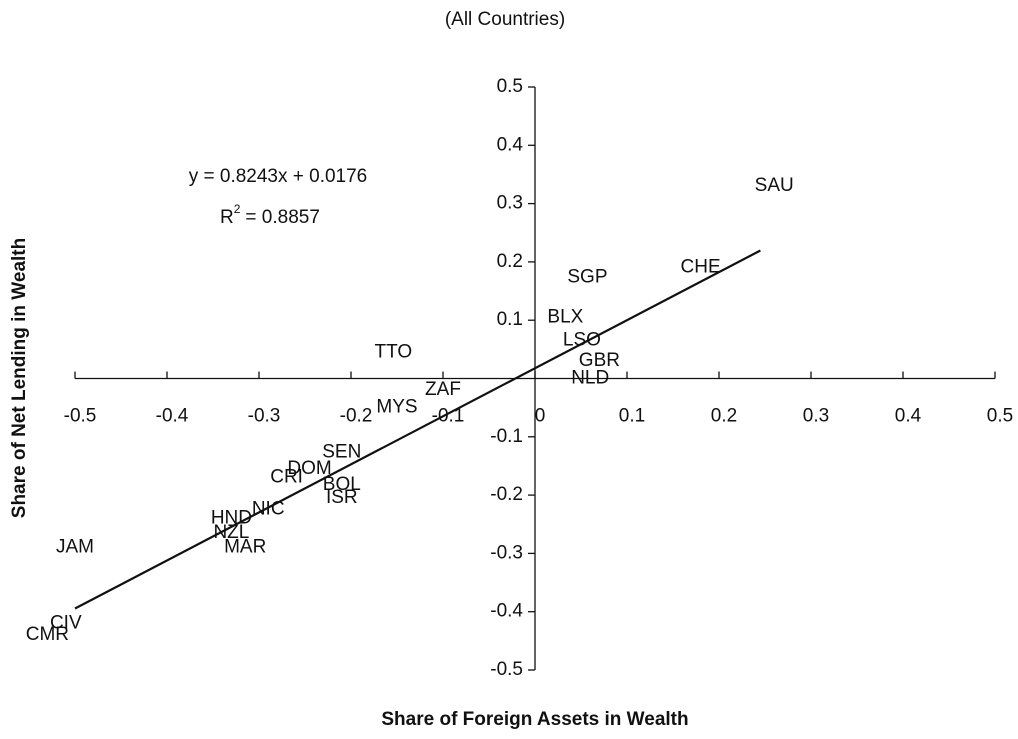 The width and height of the screenshot is (1018, 739). Describe the element at coordinates (505, 19) in the screenshot. I see `chart-title: (All Countries)` at that location.